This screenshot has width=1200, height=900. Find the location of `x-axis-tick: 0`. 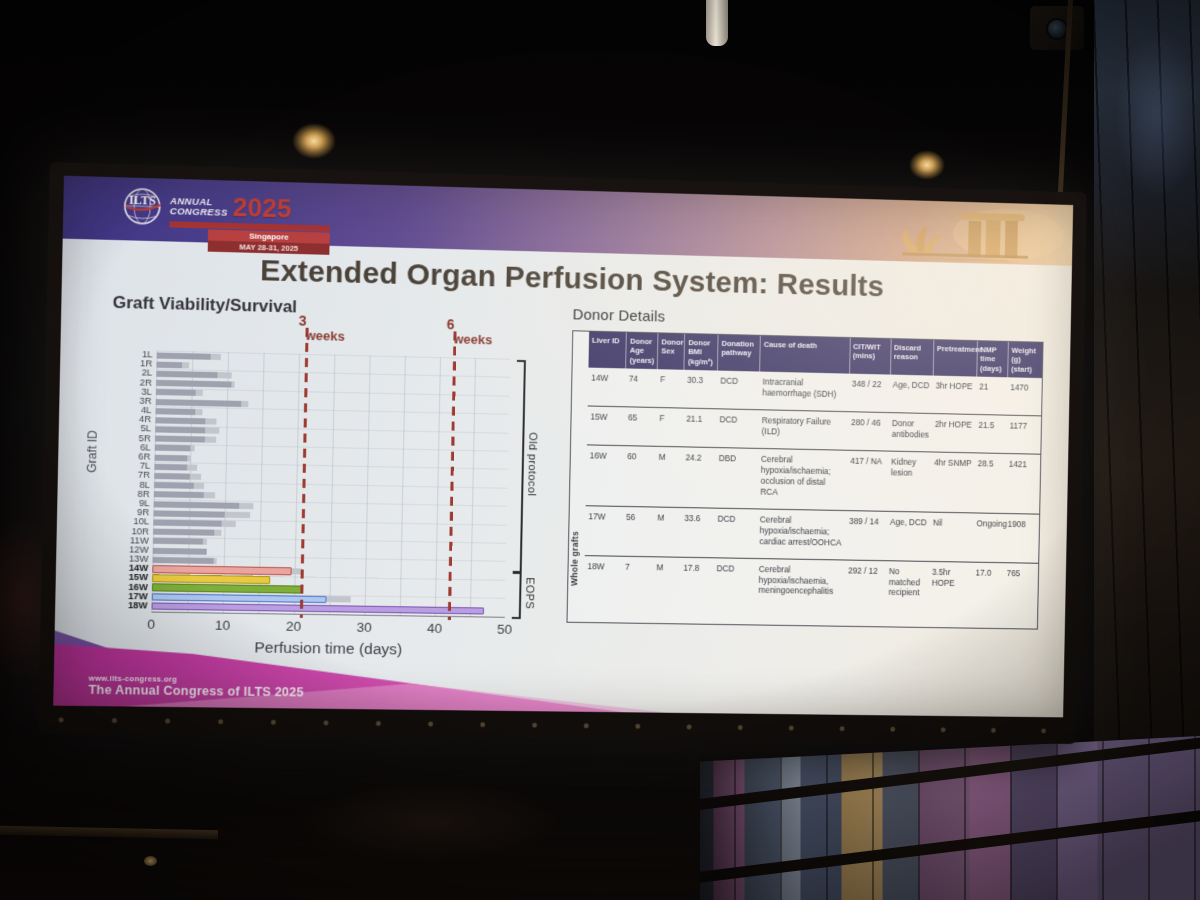

x-axis-tick: 0 is located at coordinates (151, 624).